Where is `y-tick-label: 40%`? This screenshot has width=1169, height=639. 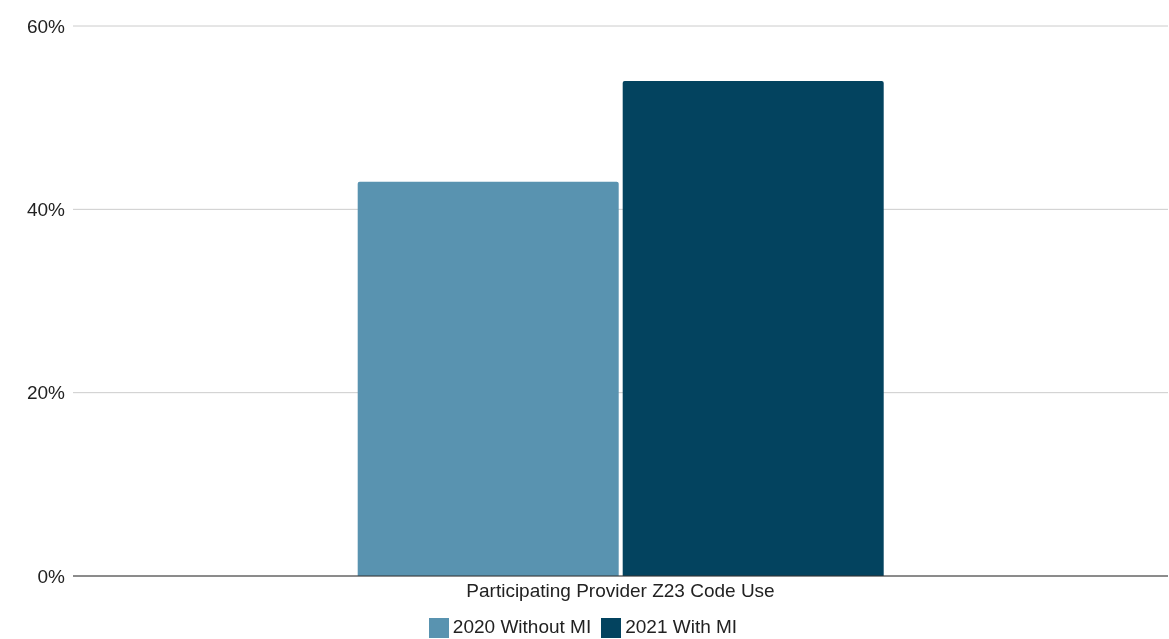 y-tick-label: 40% is located at coordinates (46, 210).